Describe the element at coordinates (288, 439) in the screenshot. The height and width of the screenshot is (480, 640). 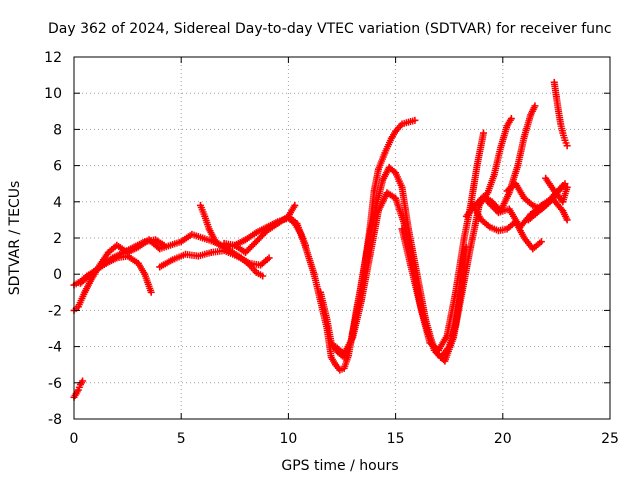
I see `x-tick-label-2: 10` at that location.